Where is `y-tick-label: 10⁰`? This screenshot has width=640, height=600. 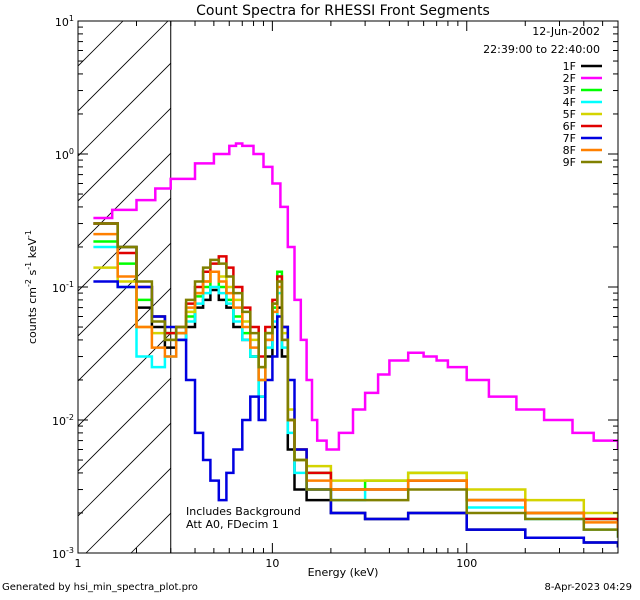 y-tick-label: 10⁰ is located at coordinates (64, 154).